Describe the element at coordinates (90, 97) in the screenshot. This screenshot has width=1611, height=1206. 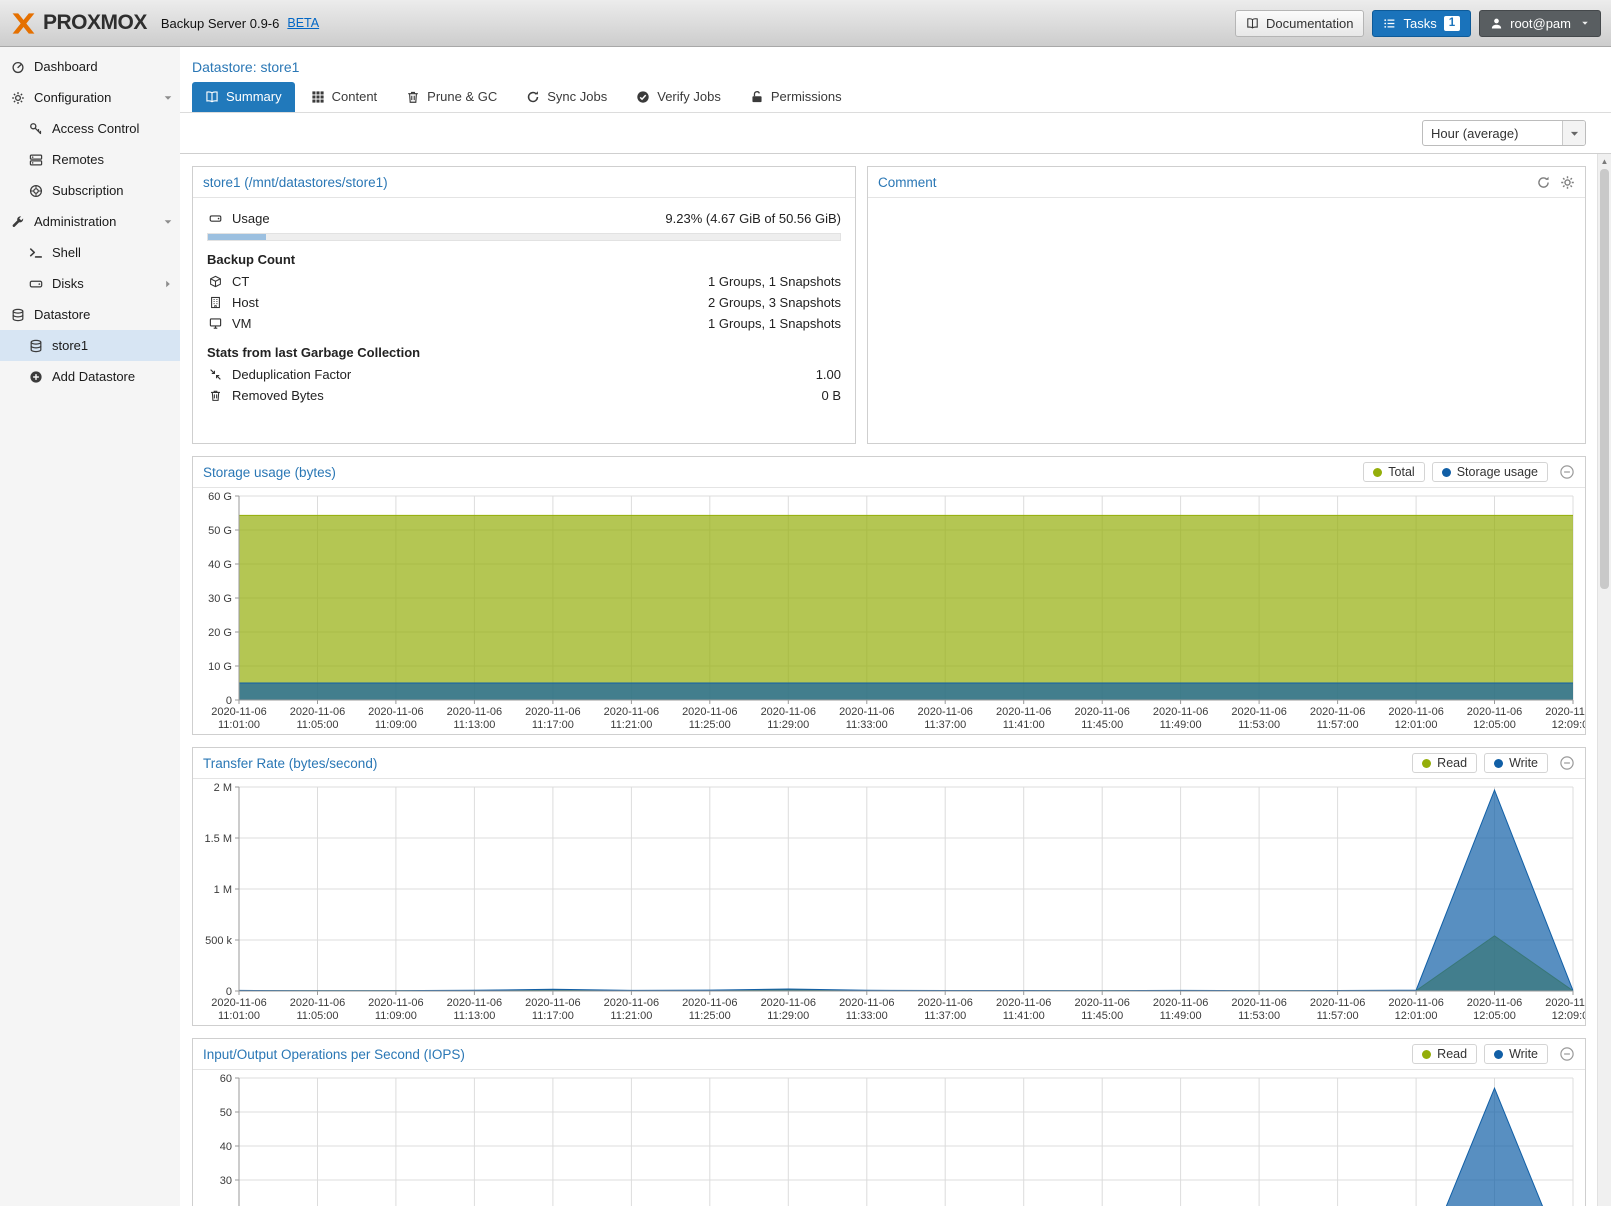
I see `sidebar-item-configuration: Configuration` at that location.